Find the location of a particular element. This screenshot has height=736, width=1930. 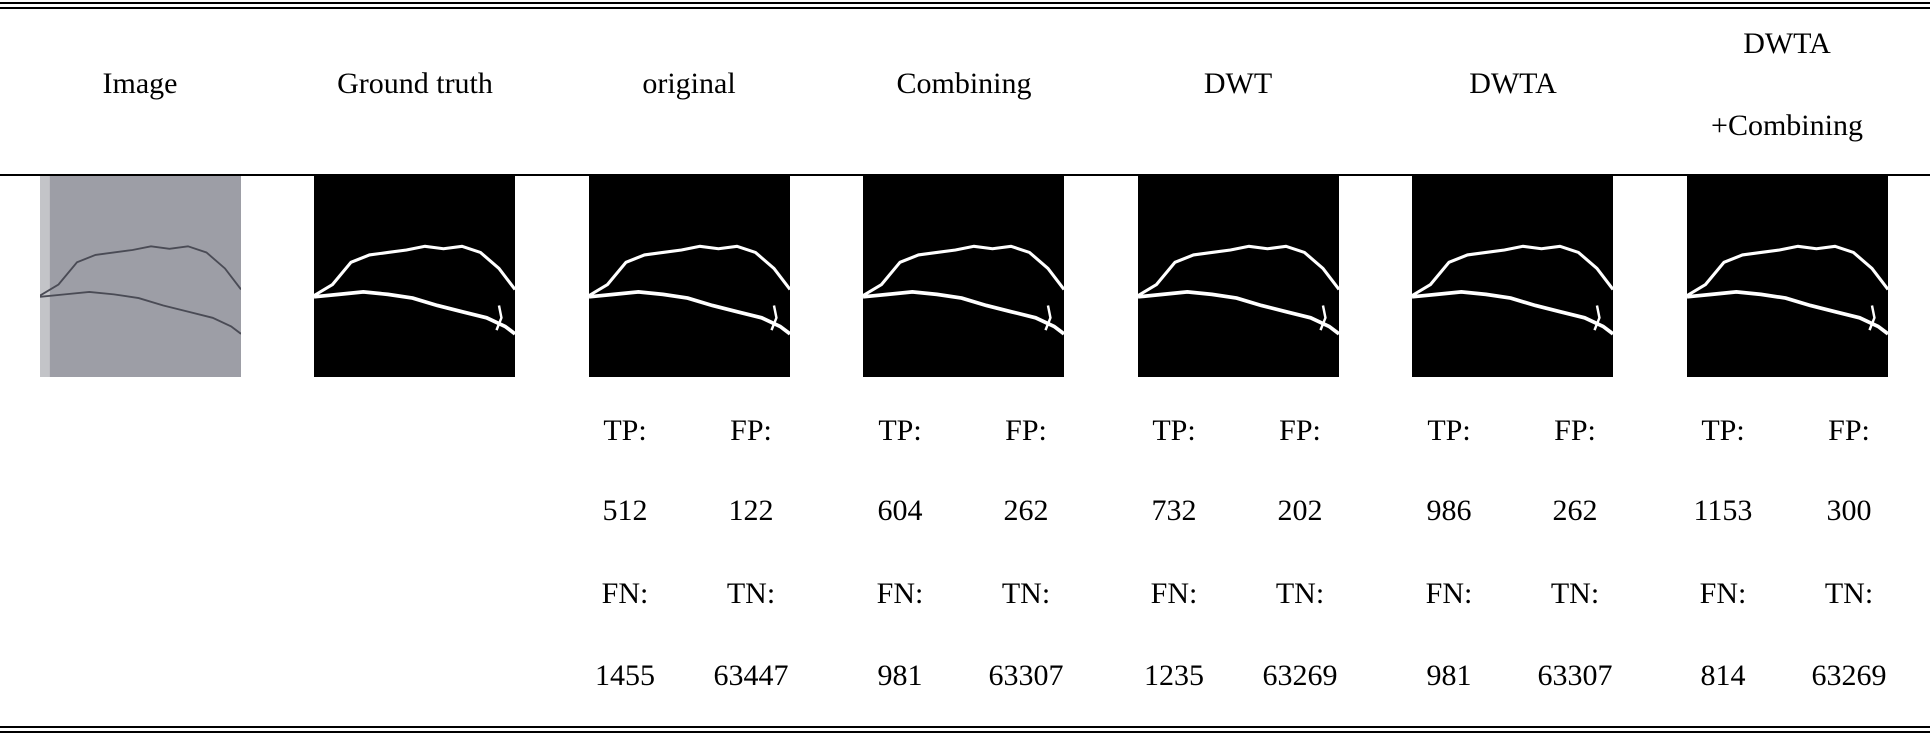

ground-truth-image is located at coordinates (414, 276).